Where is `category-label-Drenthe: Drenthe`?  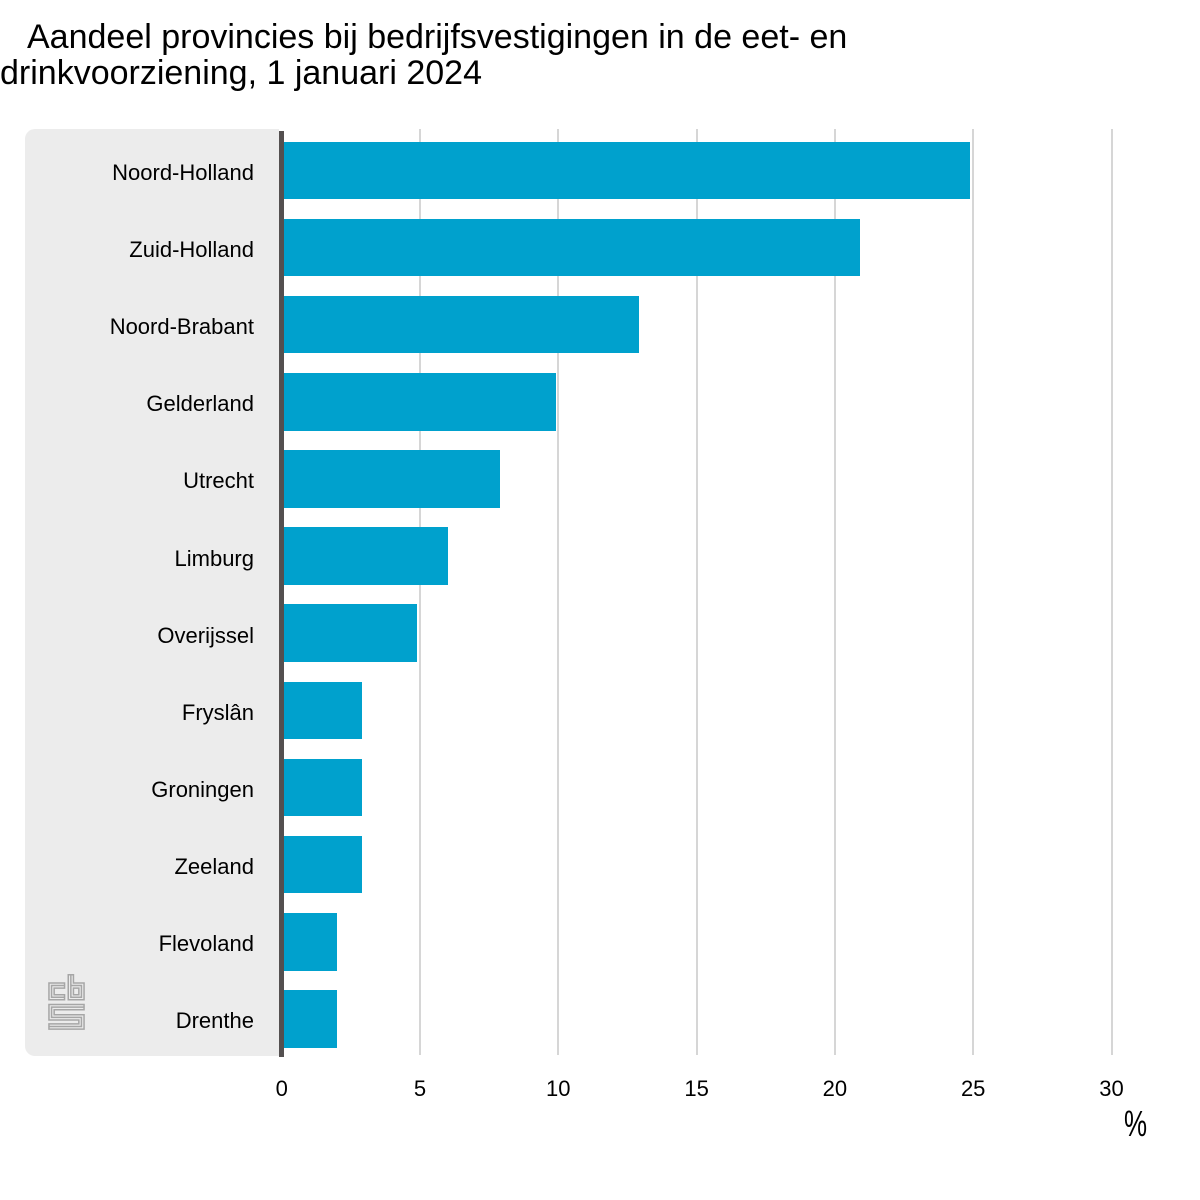 category-label-Drenthe: Drenthe is located at coordinates (214, 1021).